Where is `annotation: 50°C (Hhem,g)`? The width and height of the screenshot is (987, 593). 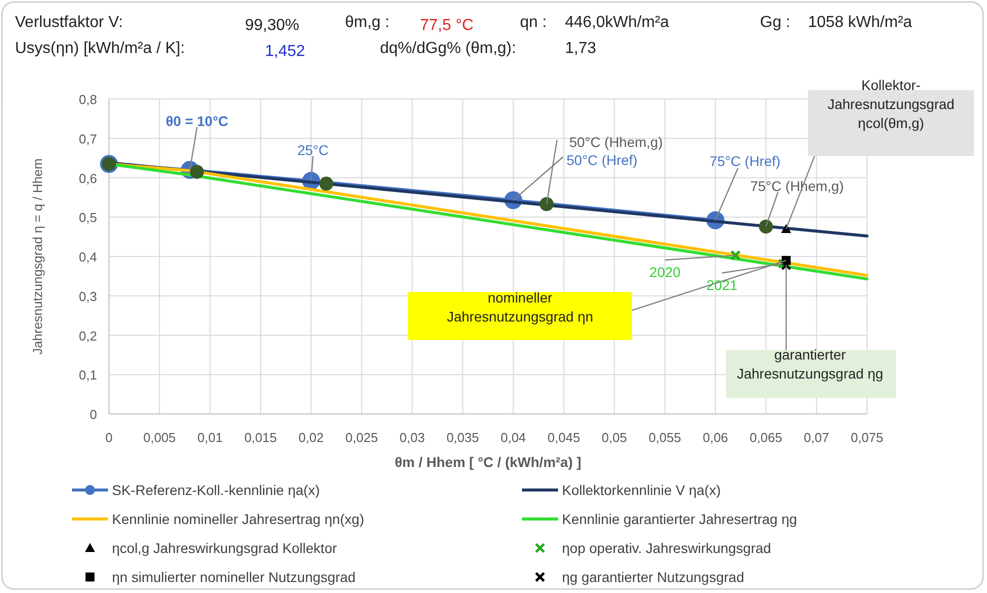
annotation: 50°C (Hhem,g) is located at coordinates (616, 142).